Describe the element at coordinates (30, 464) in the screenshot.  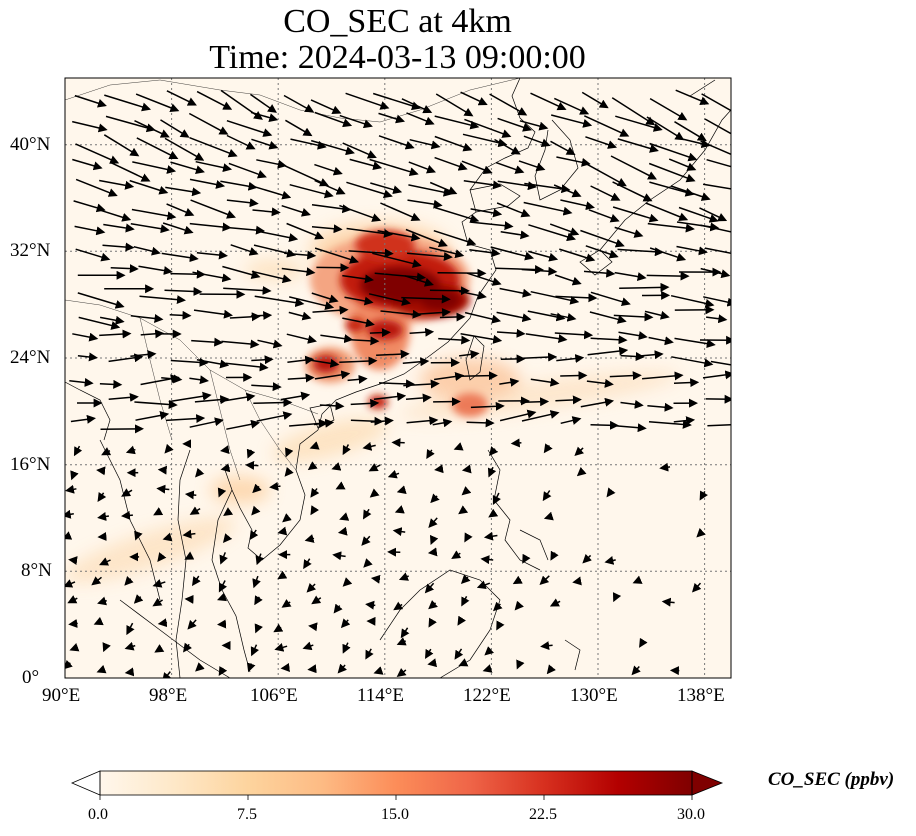
I see `lat-tick-label: 16°N` at that location.